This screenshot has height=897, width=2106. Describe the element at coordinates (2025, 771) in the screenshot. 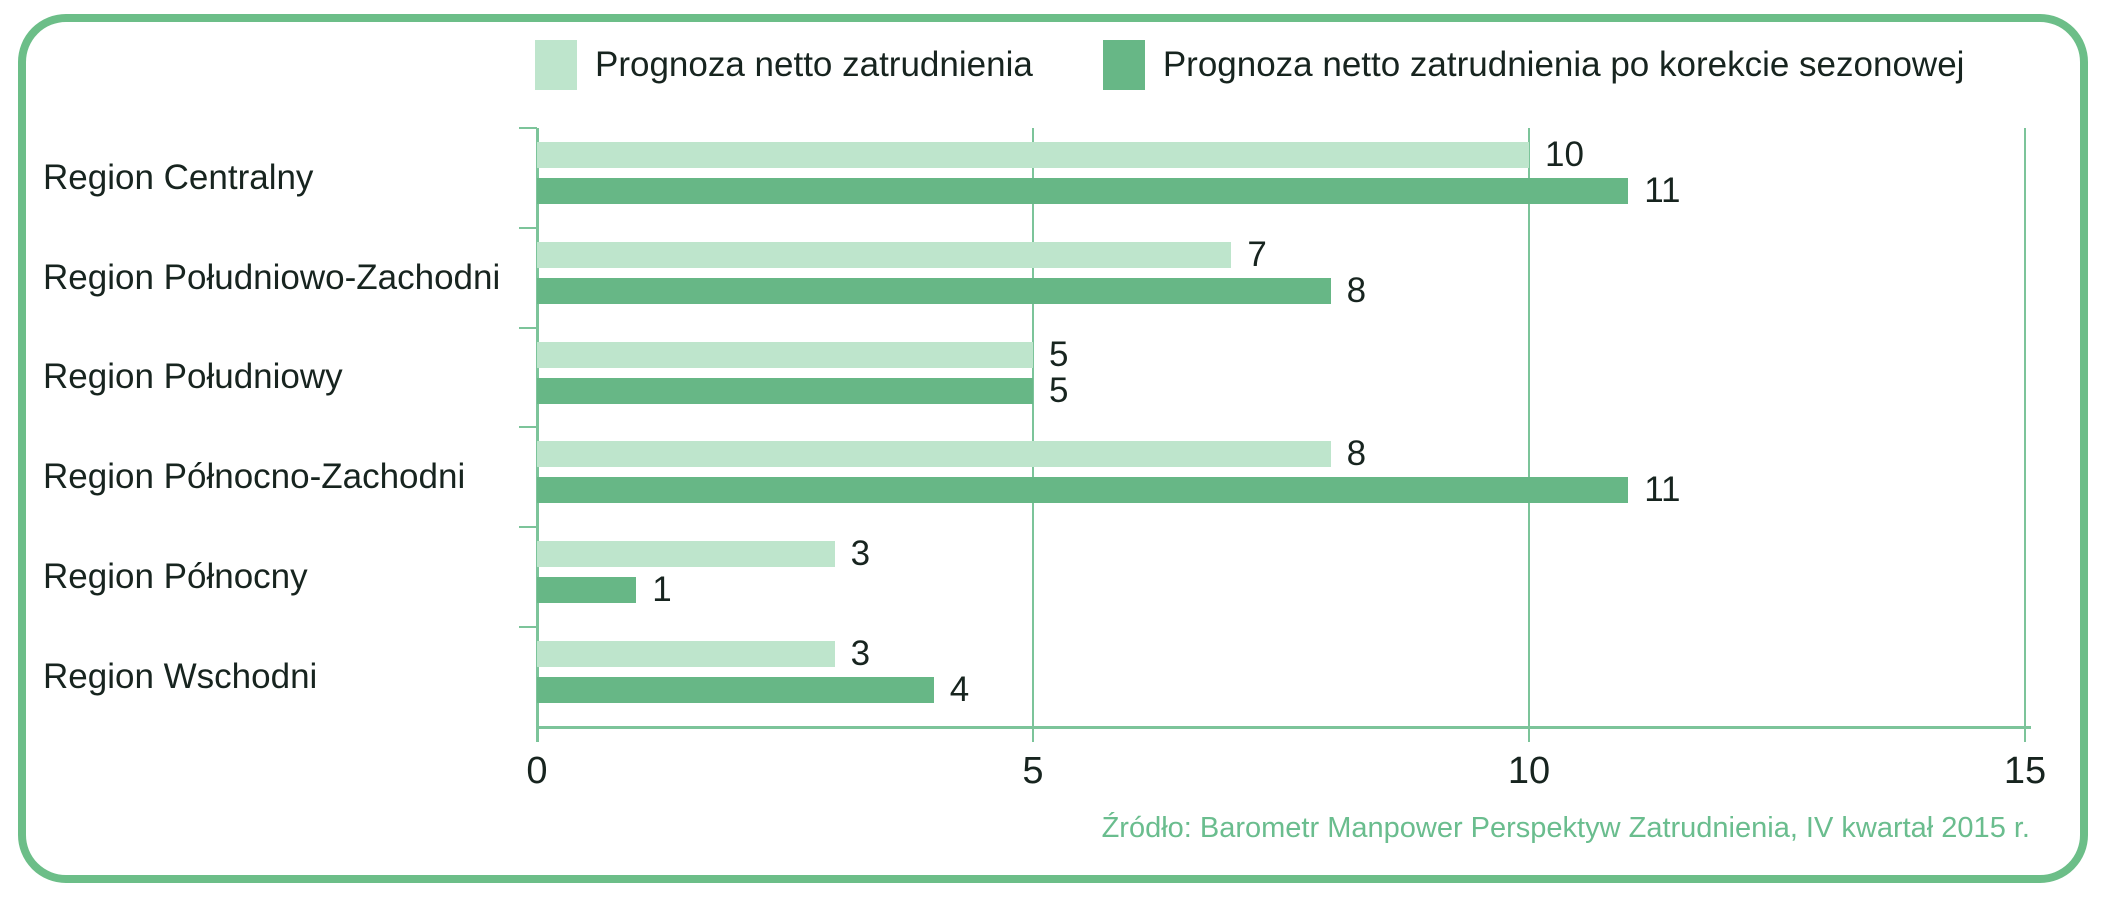

I see `x-tick-label: 15` at that location.